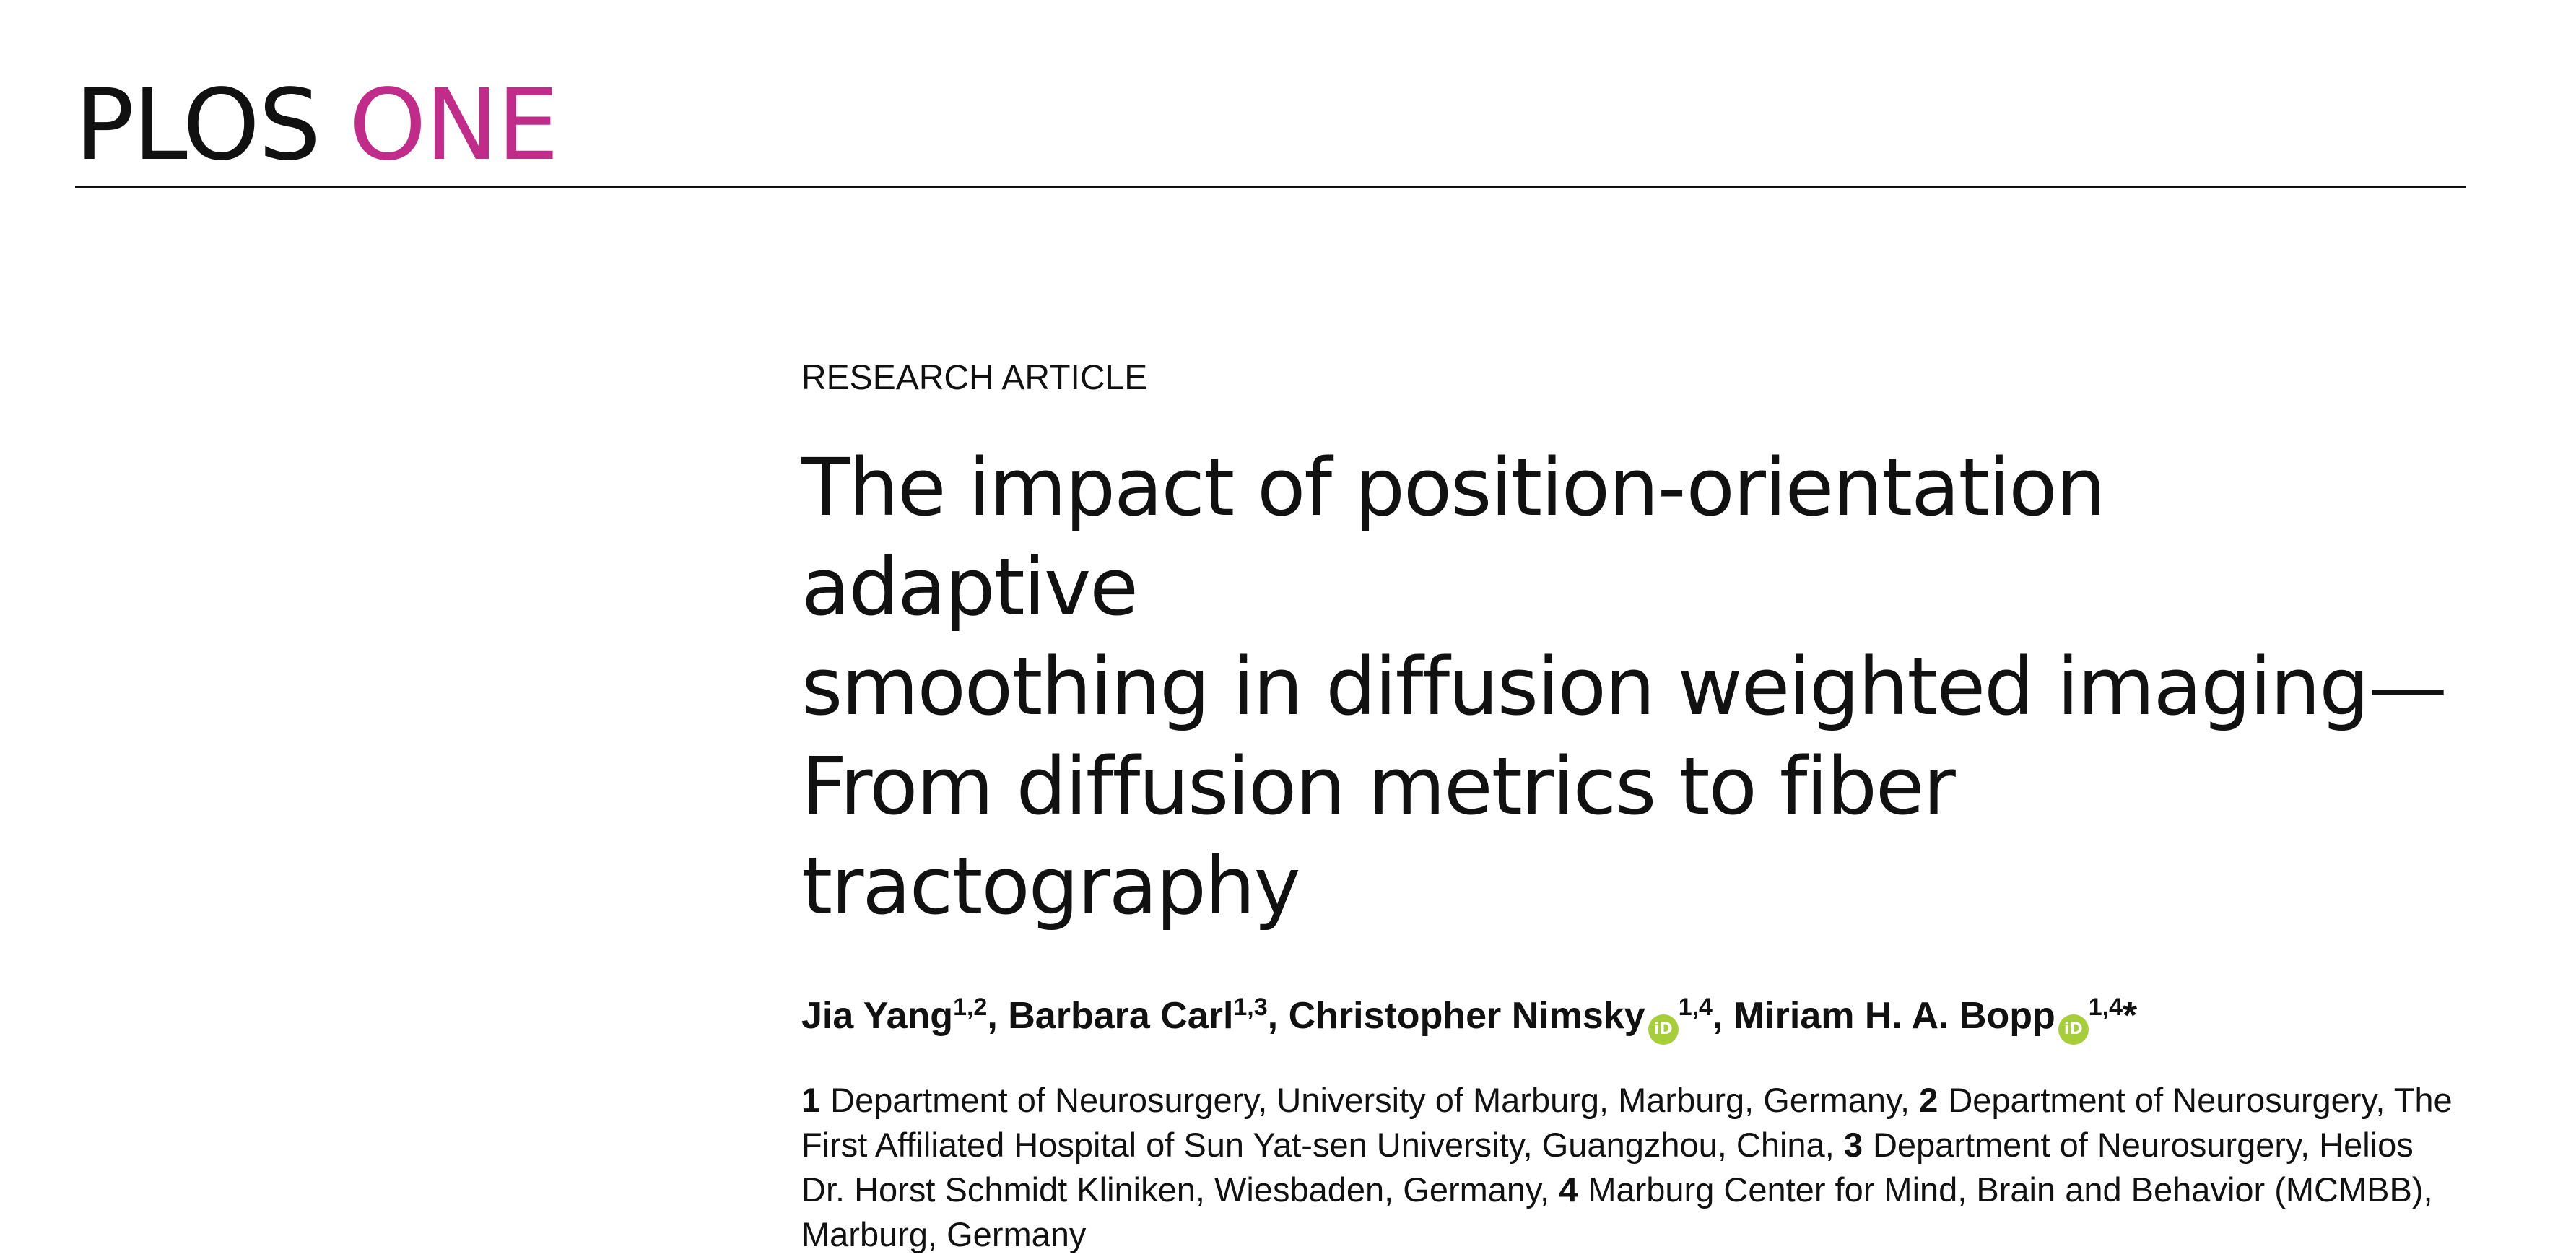 This screenshot has width=2576, height=1257. I want to click on journal-logo: PLOS ONE, so click(1270, 126).